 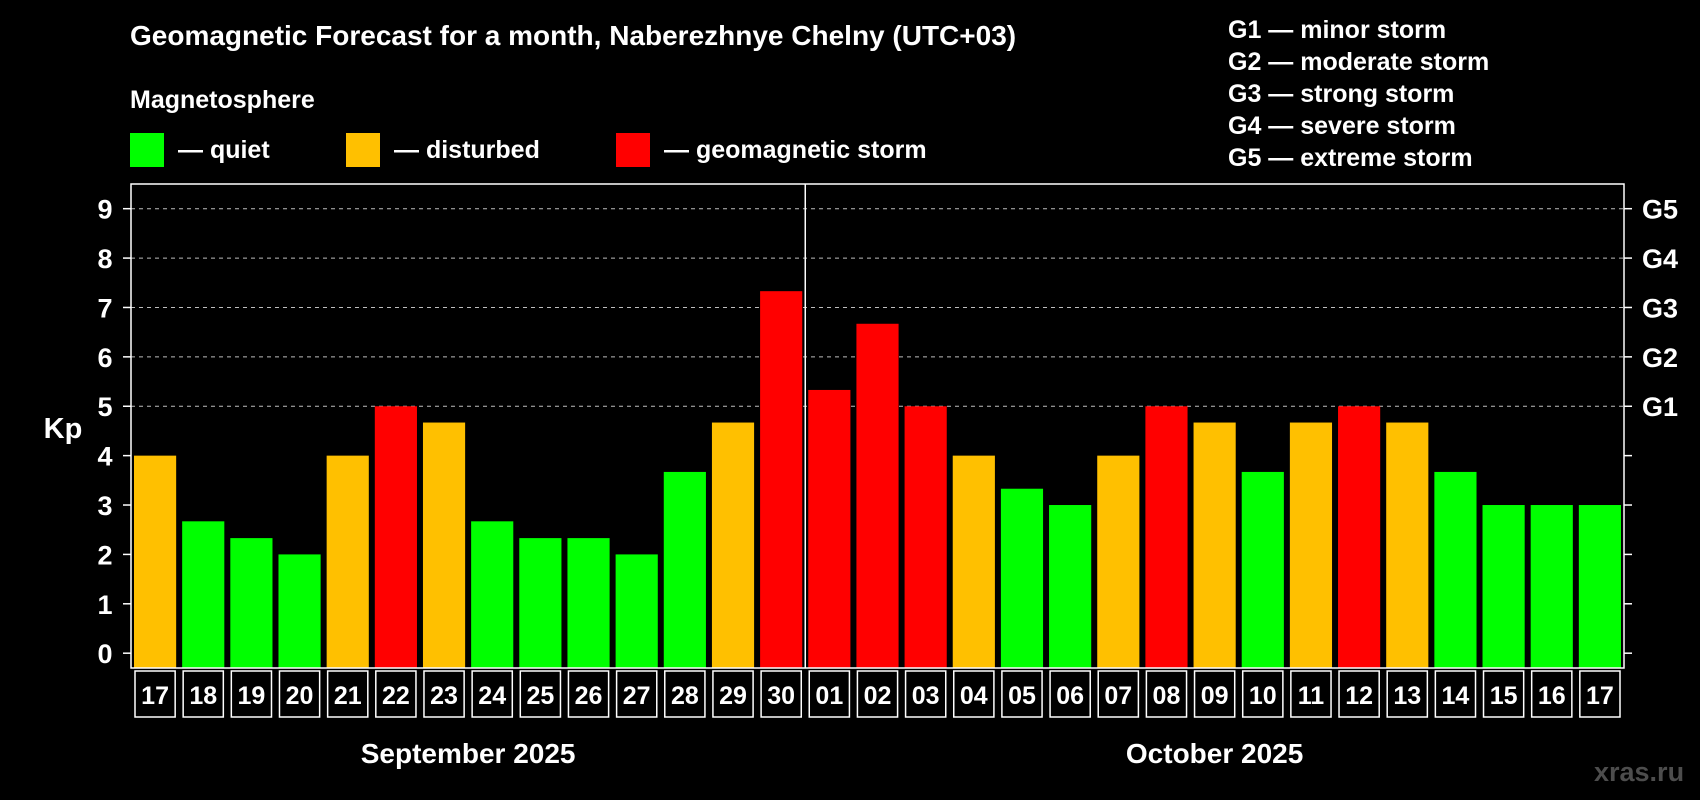 I want to click on x-tick-label-2: 19, so click(x=251, y=696).